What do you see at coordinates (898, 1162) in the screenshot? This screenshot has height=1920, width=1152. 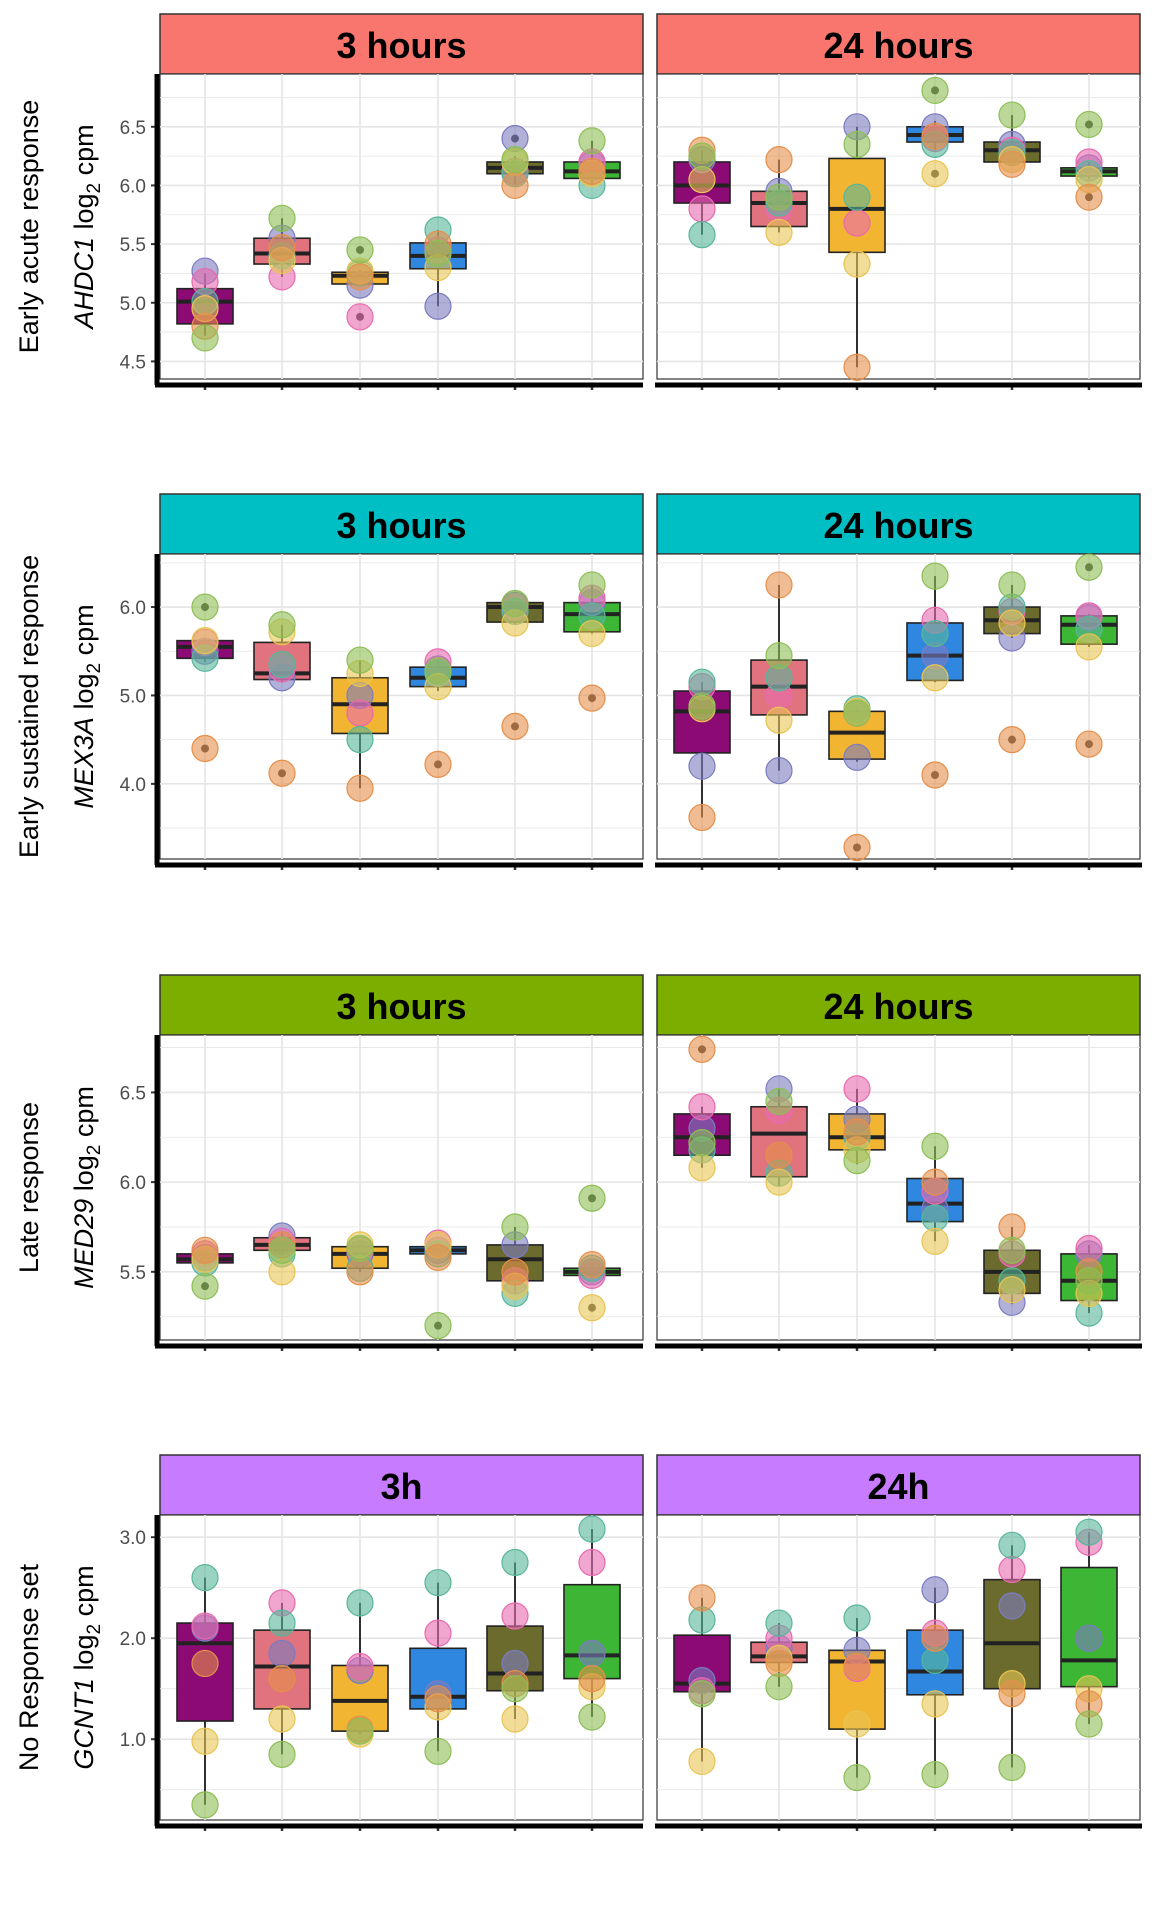 I see `panel-late: 24 hours` at bounding box center [898, 1162].